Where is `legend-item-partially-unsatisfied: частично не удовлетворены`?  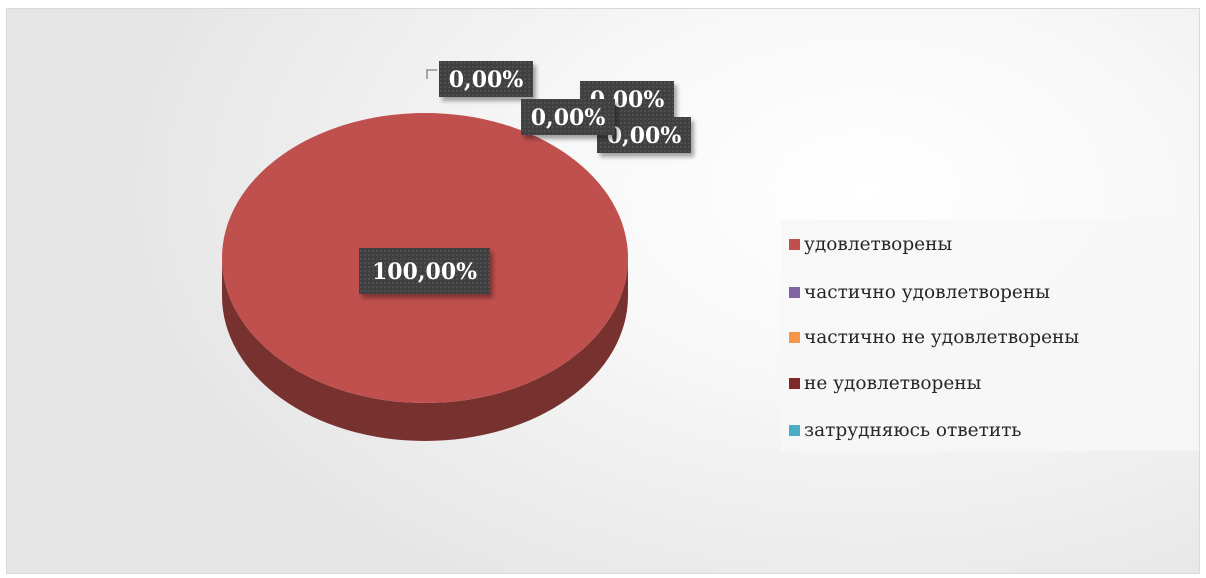 legend-item-partially-unsatisfied: частично не удовлетворены is located at coordinates (934, 337).